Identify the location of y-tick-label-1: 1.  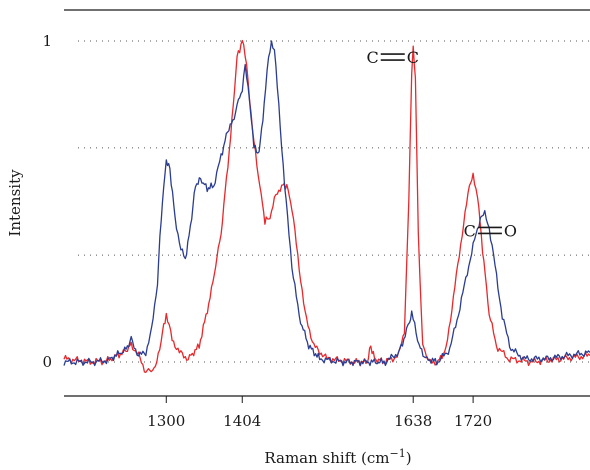
(47, 41).